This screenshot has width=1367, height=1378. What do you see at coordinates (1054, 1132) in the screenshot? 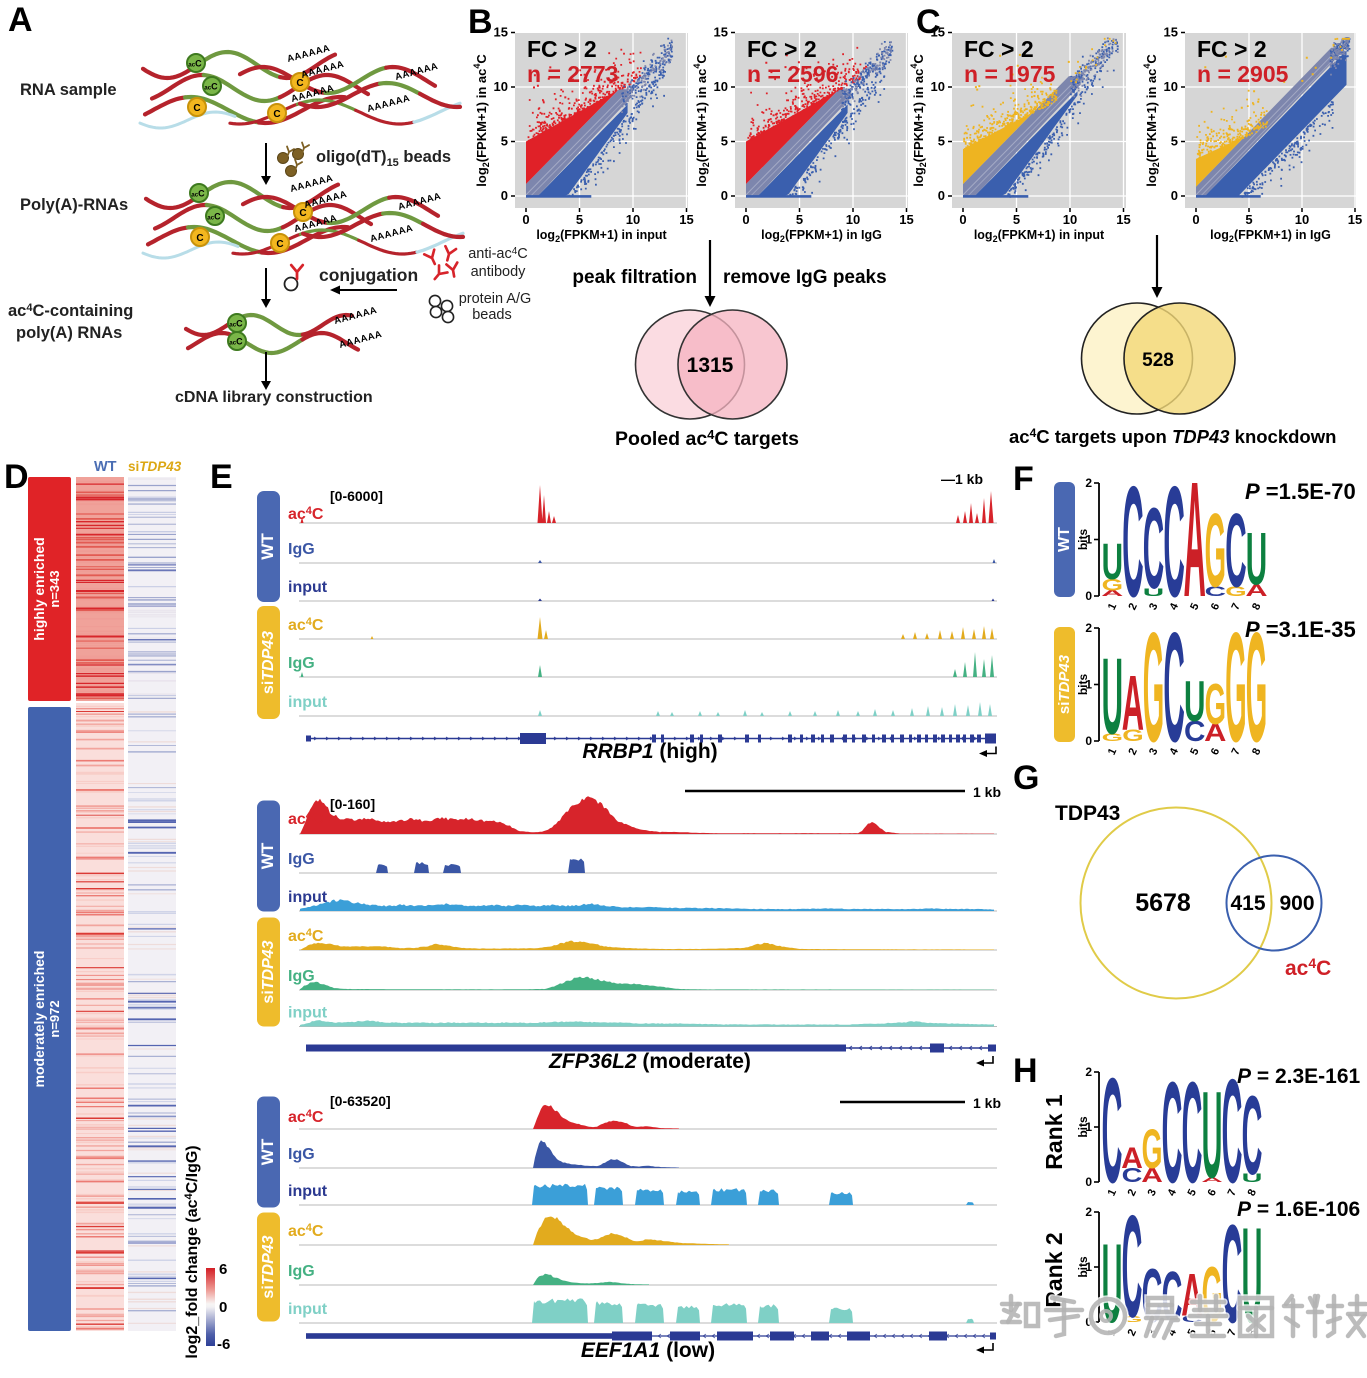
I see `svg-text: Rank 1` at bounding box center [1054, 1132].